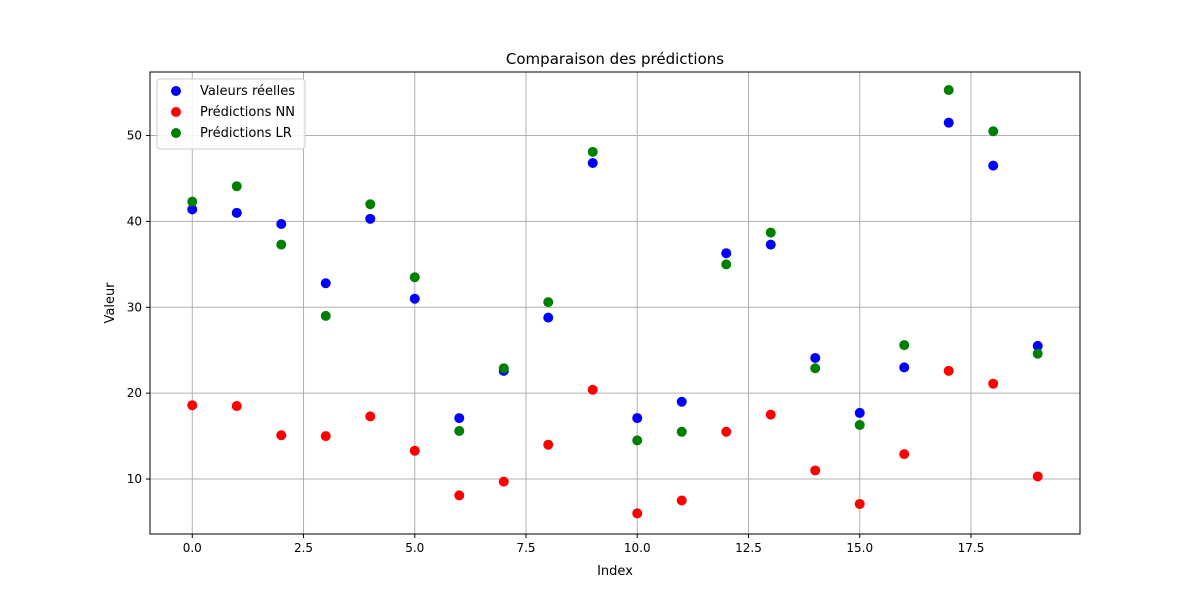 The width and height of the screenshot is (1200, 600). What do you see at coordinates (134, 136) in the screenshot?
I see `y-tick-label: 50` at bounding box center [134, 136].